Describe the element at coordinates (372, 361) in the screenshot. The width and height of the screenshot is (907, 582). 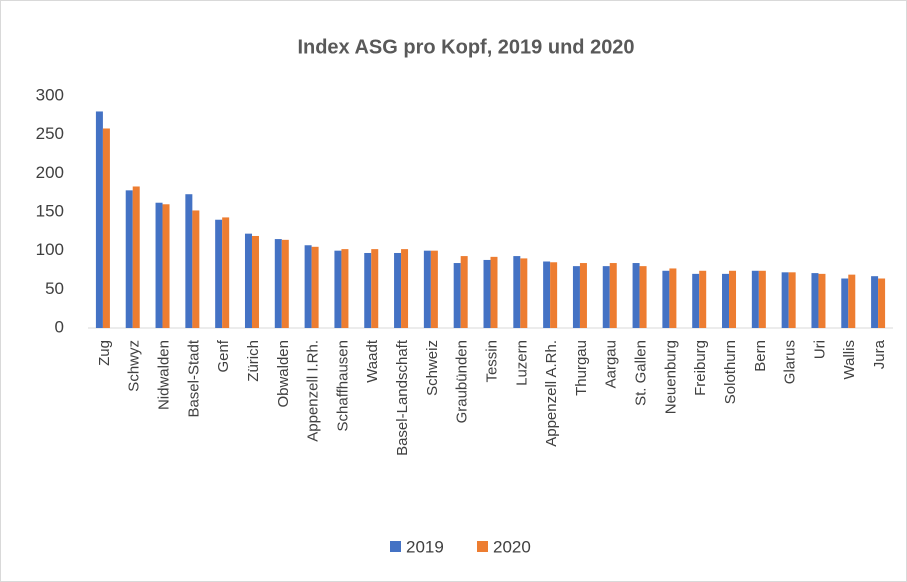
I see `x-tick-label: Waadt` at that location.